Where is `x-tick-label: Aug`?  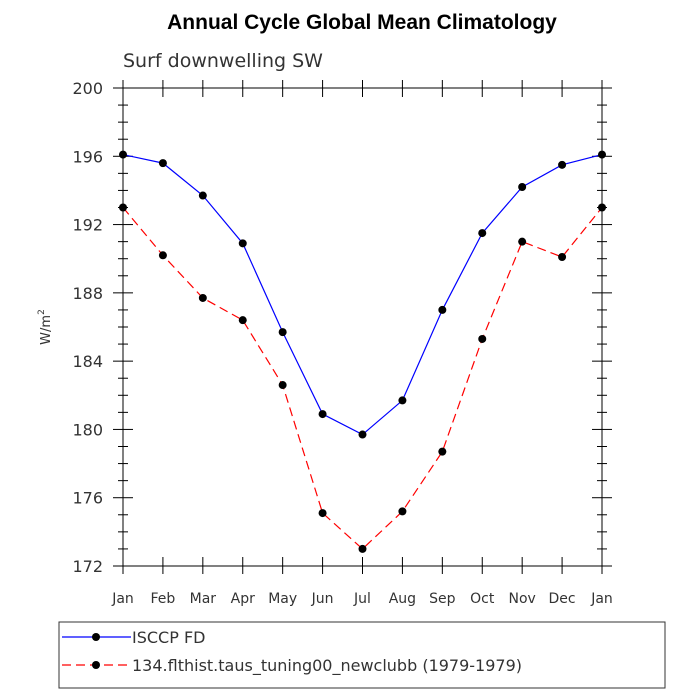 x-tick-label: Aug is located at coordinates (402, 599).